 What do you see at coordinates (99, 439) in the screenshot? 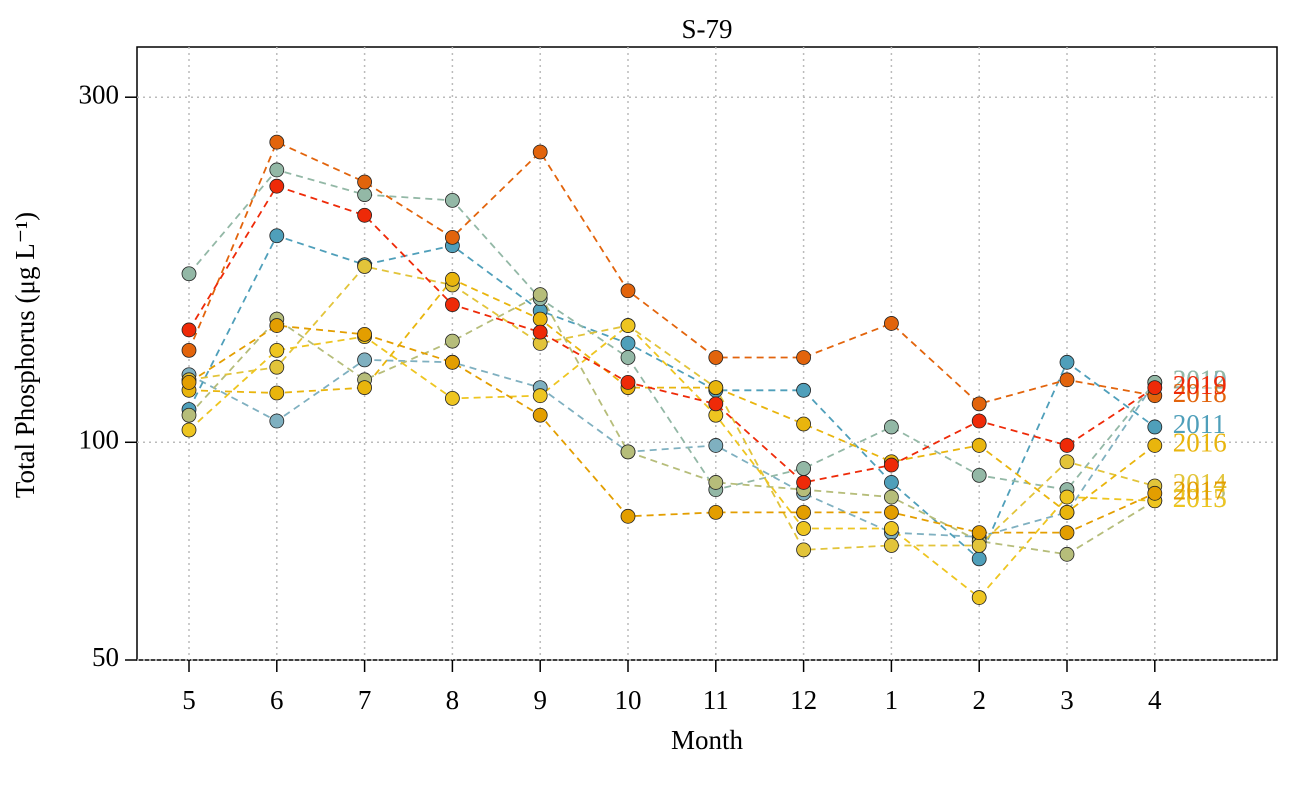
I see `y-tick-label: 100` at bounding box center [99, 439].